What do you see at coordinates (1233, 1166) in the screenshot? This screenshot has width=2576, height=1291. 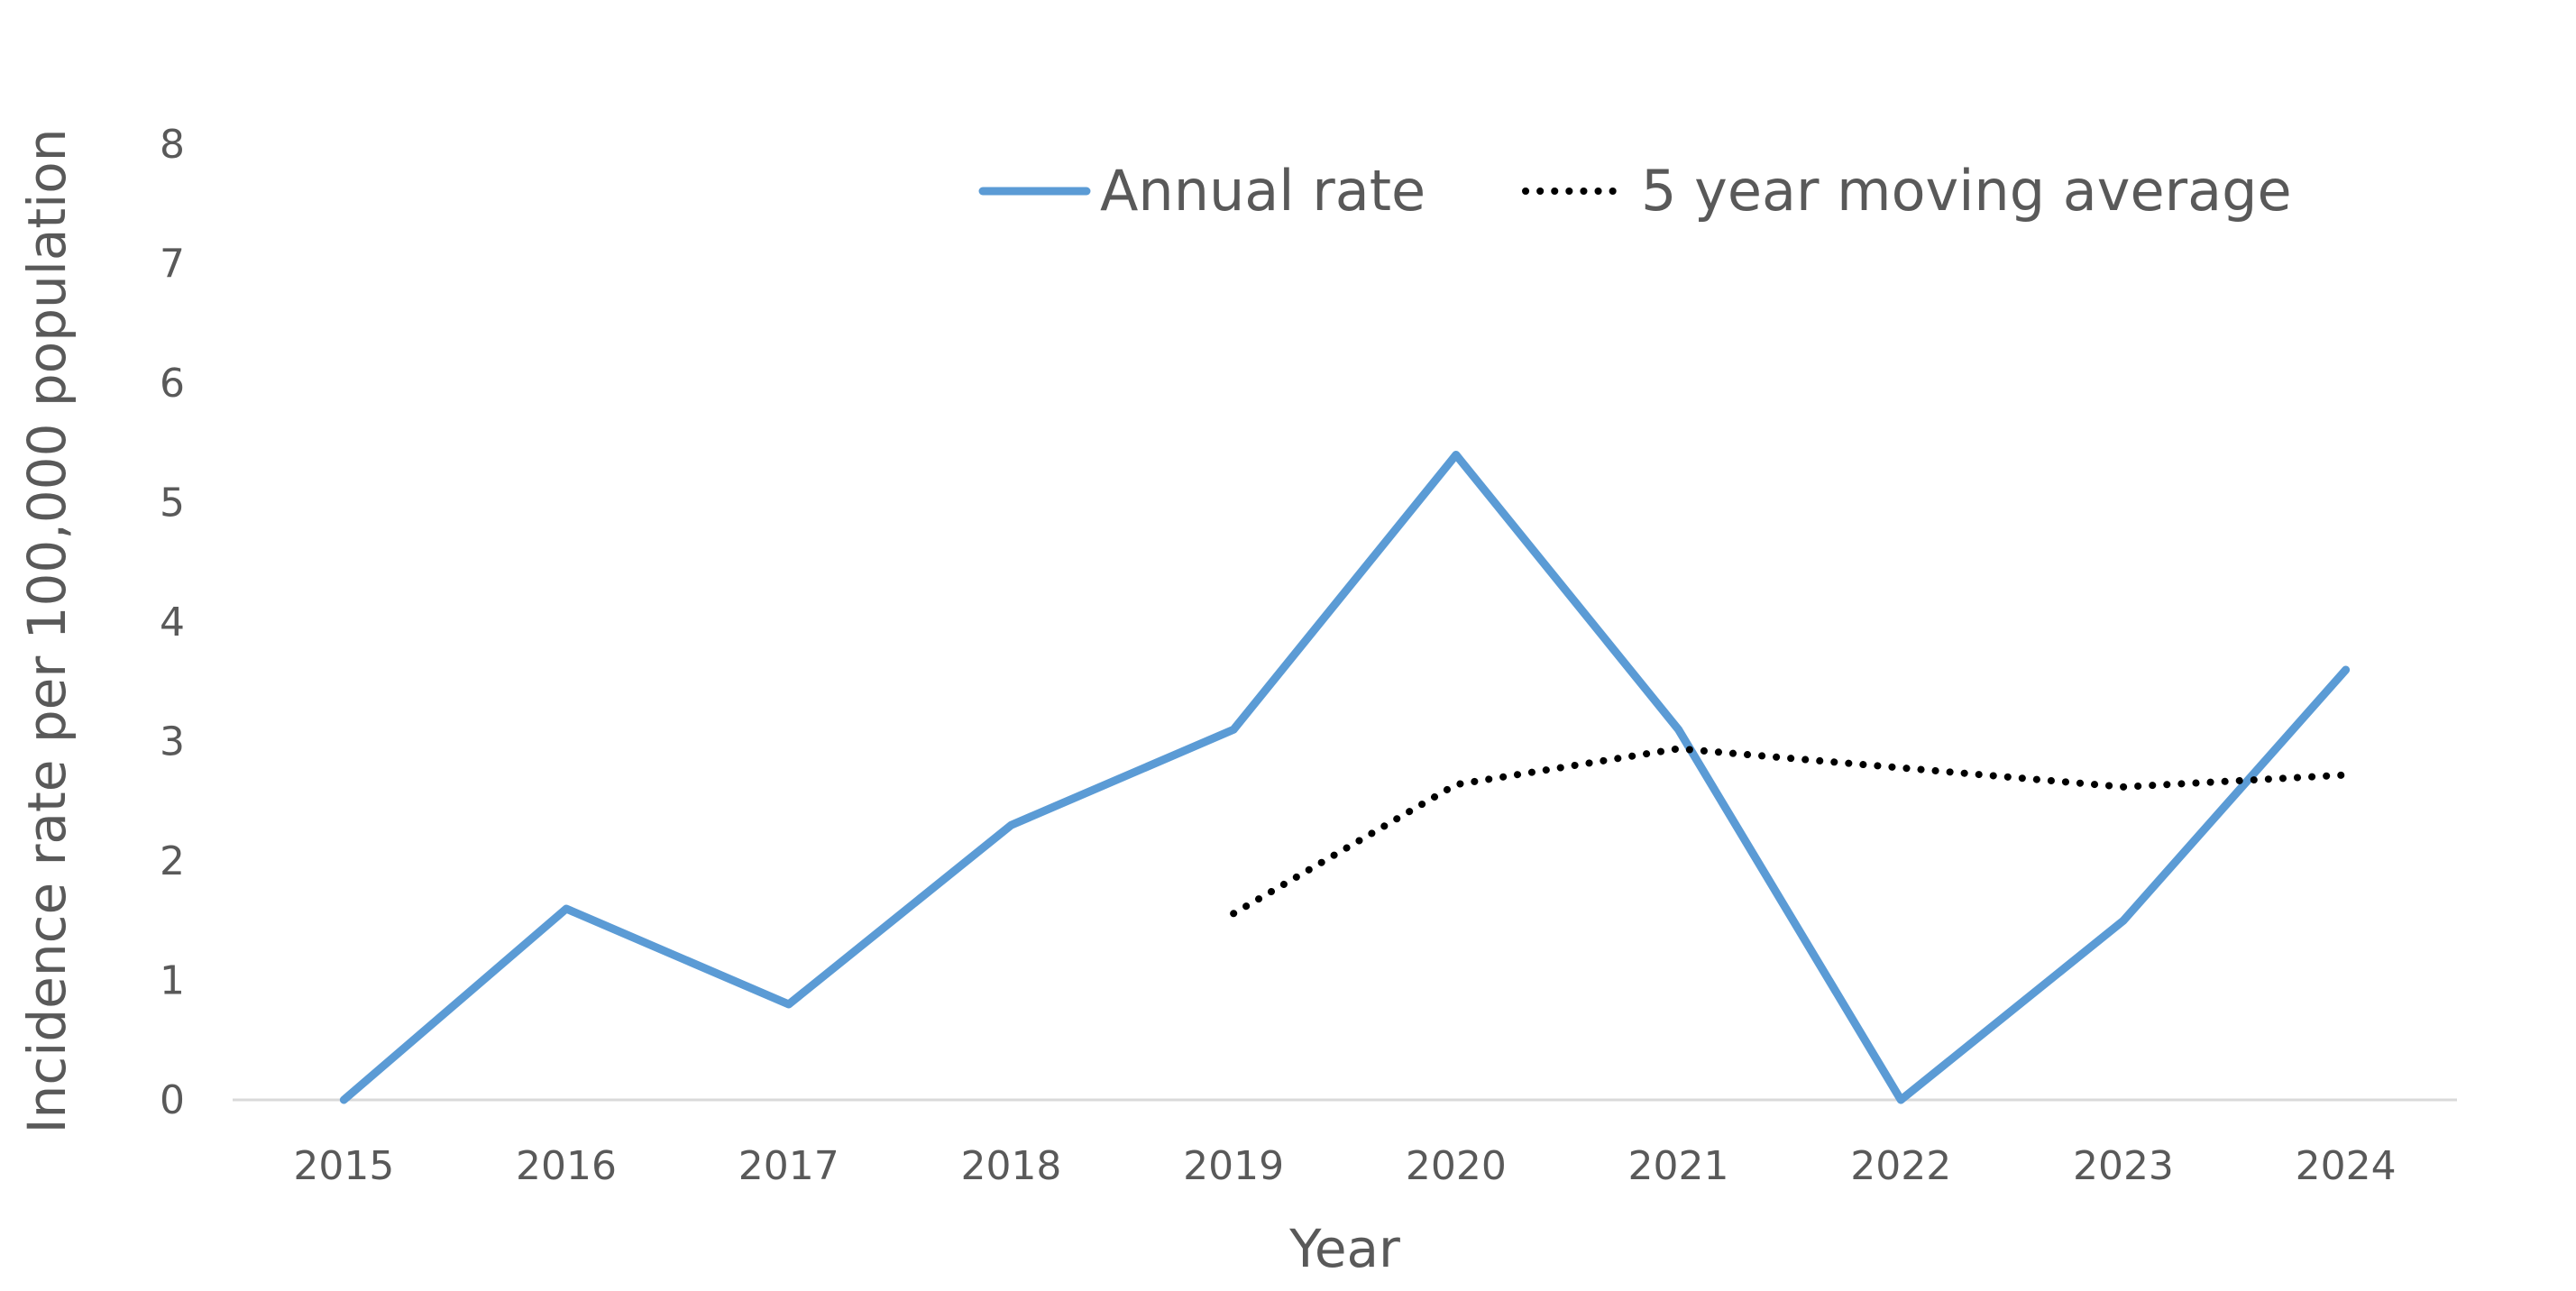 I see `x-tick-label: 2019` at bounding box center [1233, 1166].